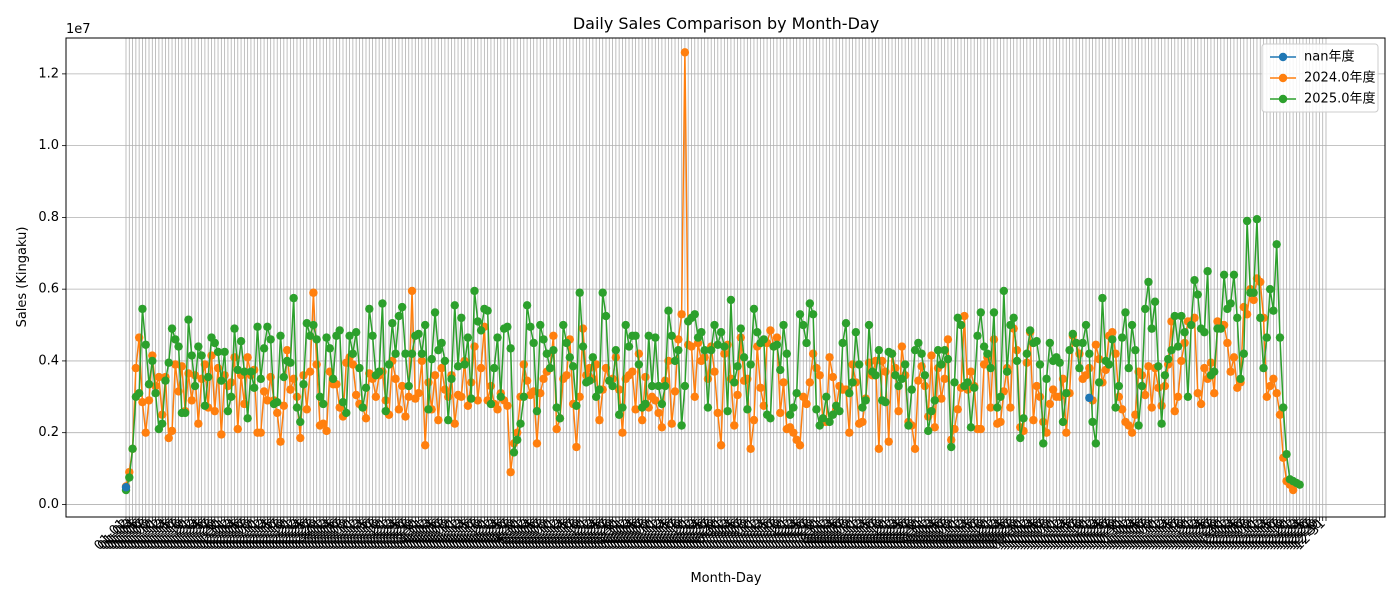  What do you see at coordinates (725, 578) in the screenshot?
I see `x-axis-label: Month-Day` at bounding box center [725, 578].